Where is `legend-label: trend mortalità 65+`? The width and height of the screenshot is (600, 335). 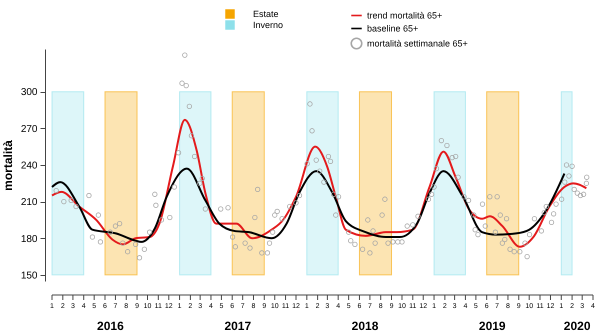
legend-label: trend mortalità 65+ is located at coordinates (404, 15).